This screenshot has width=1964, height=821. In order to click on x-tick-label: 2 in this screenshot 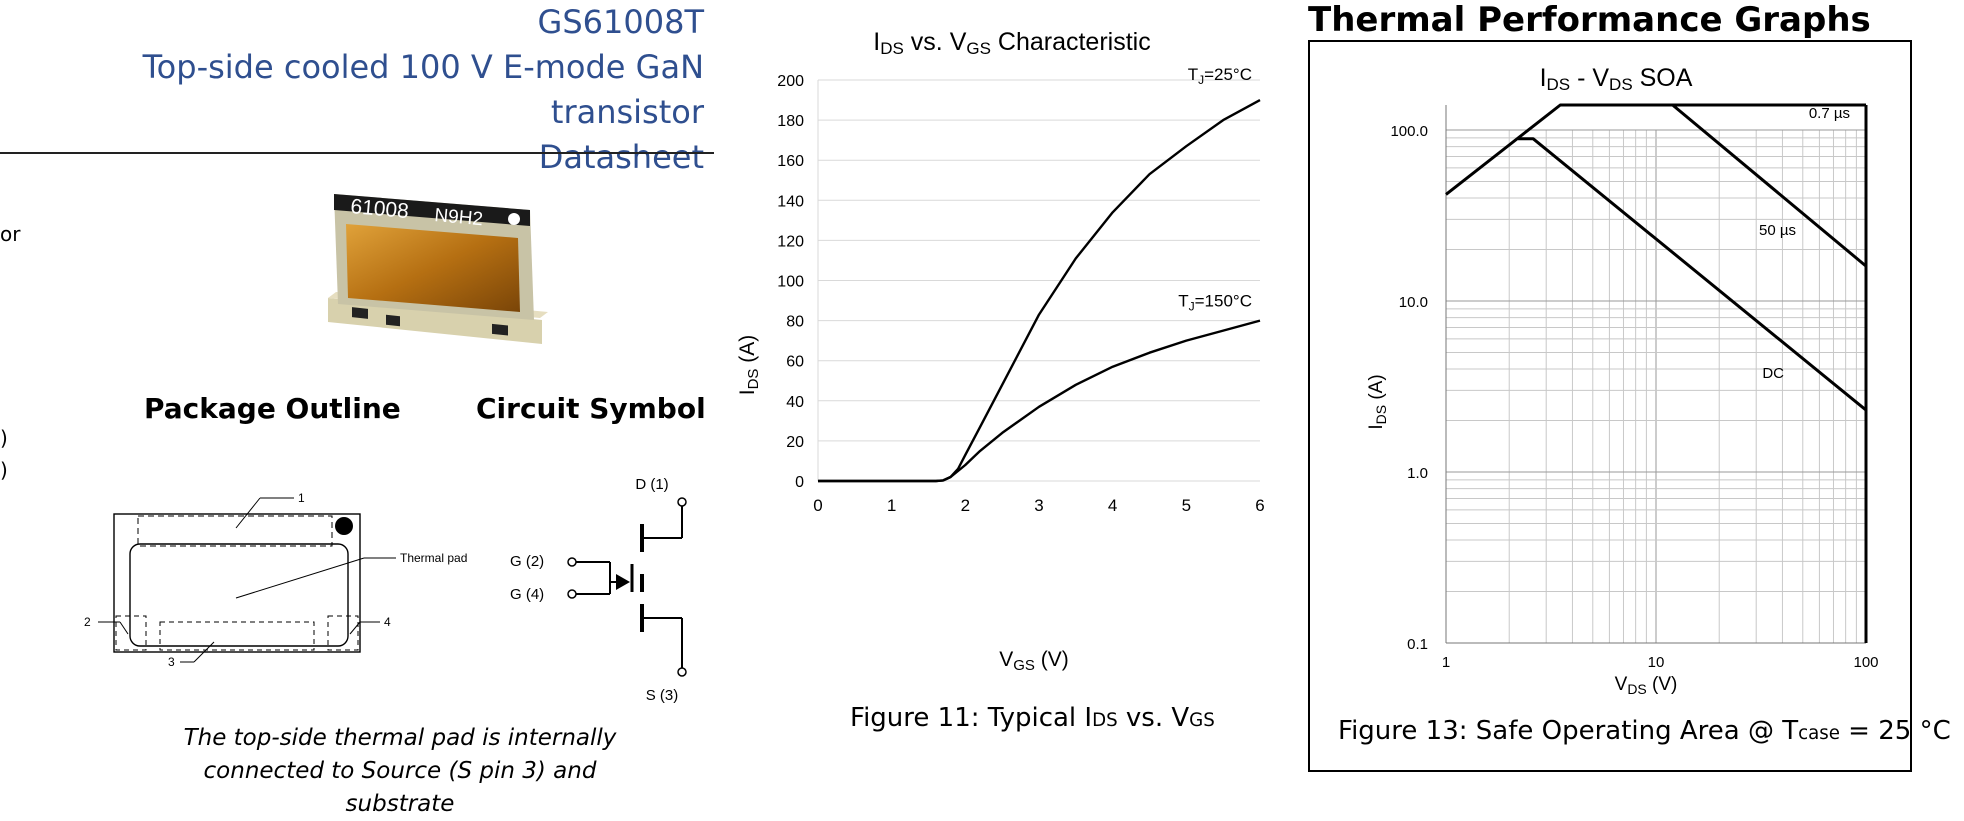, I will do `click(965, 505)`.